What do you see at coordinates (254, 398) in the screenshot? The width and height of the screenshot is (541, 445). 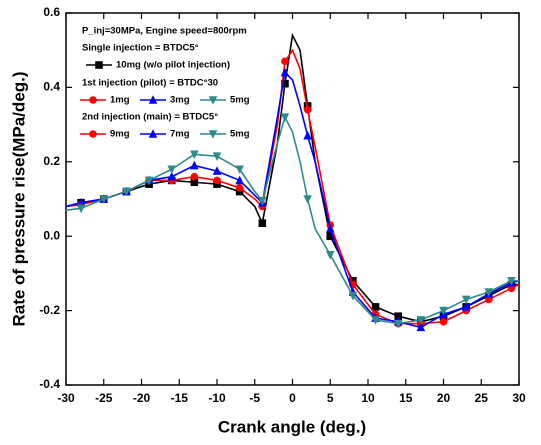 I see `x-tick-label: -5` at bounding box center [254, 398].